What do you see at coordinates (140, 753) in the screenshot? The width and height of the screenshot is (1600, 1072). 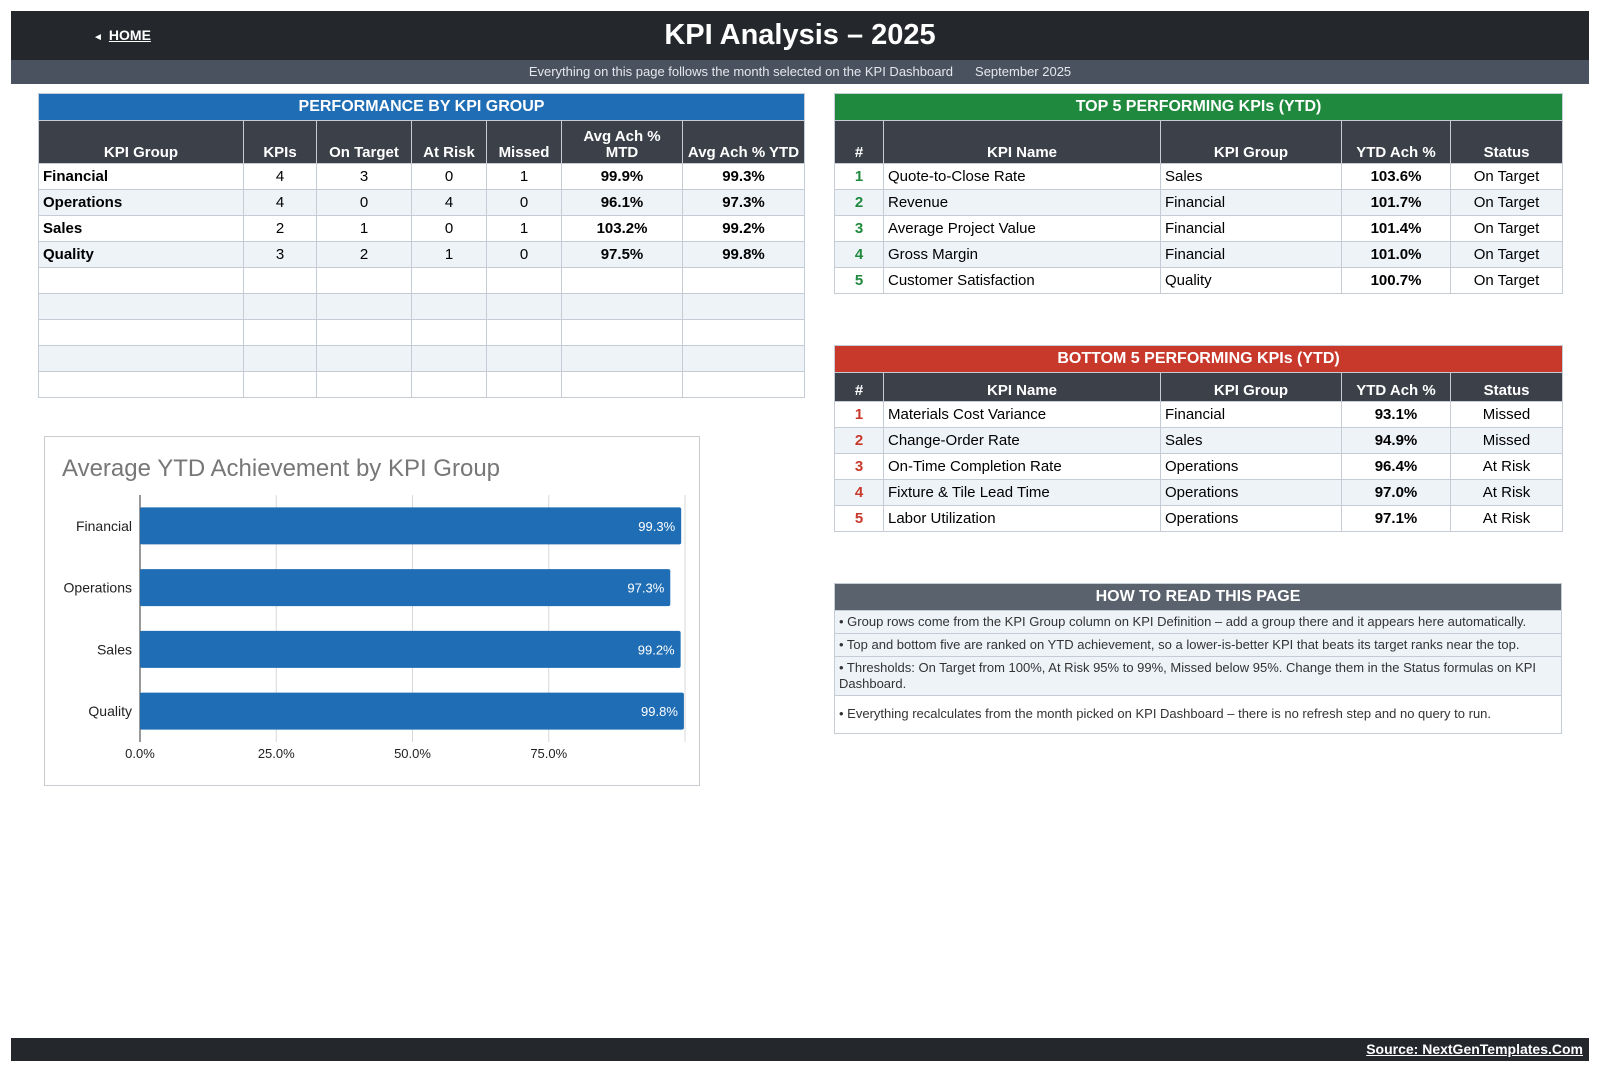 I see `x-tick-label: 0.0%` at bounding box center [140, 753].